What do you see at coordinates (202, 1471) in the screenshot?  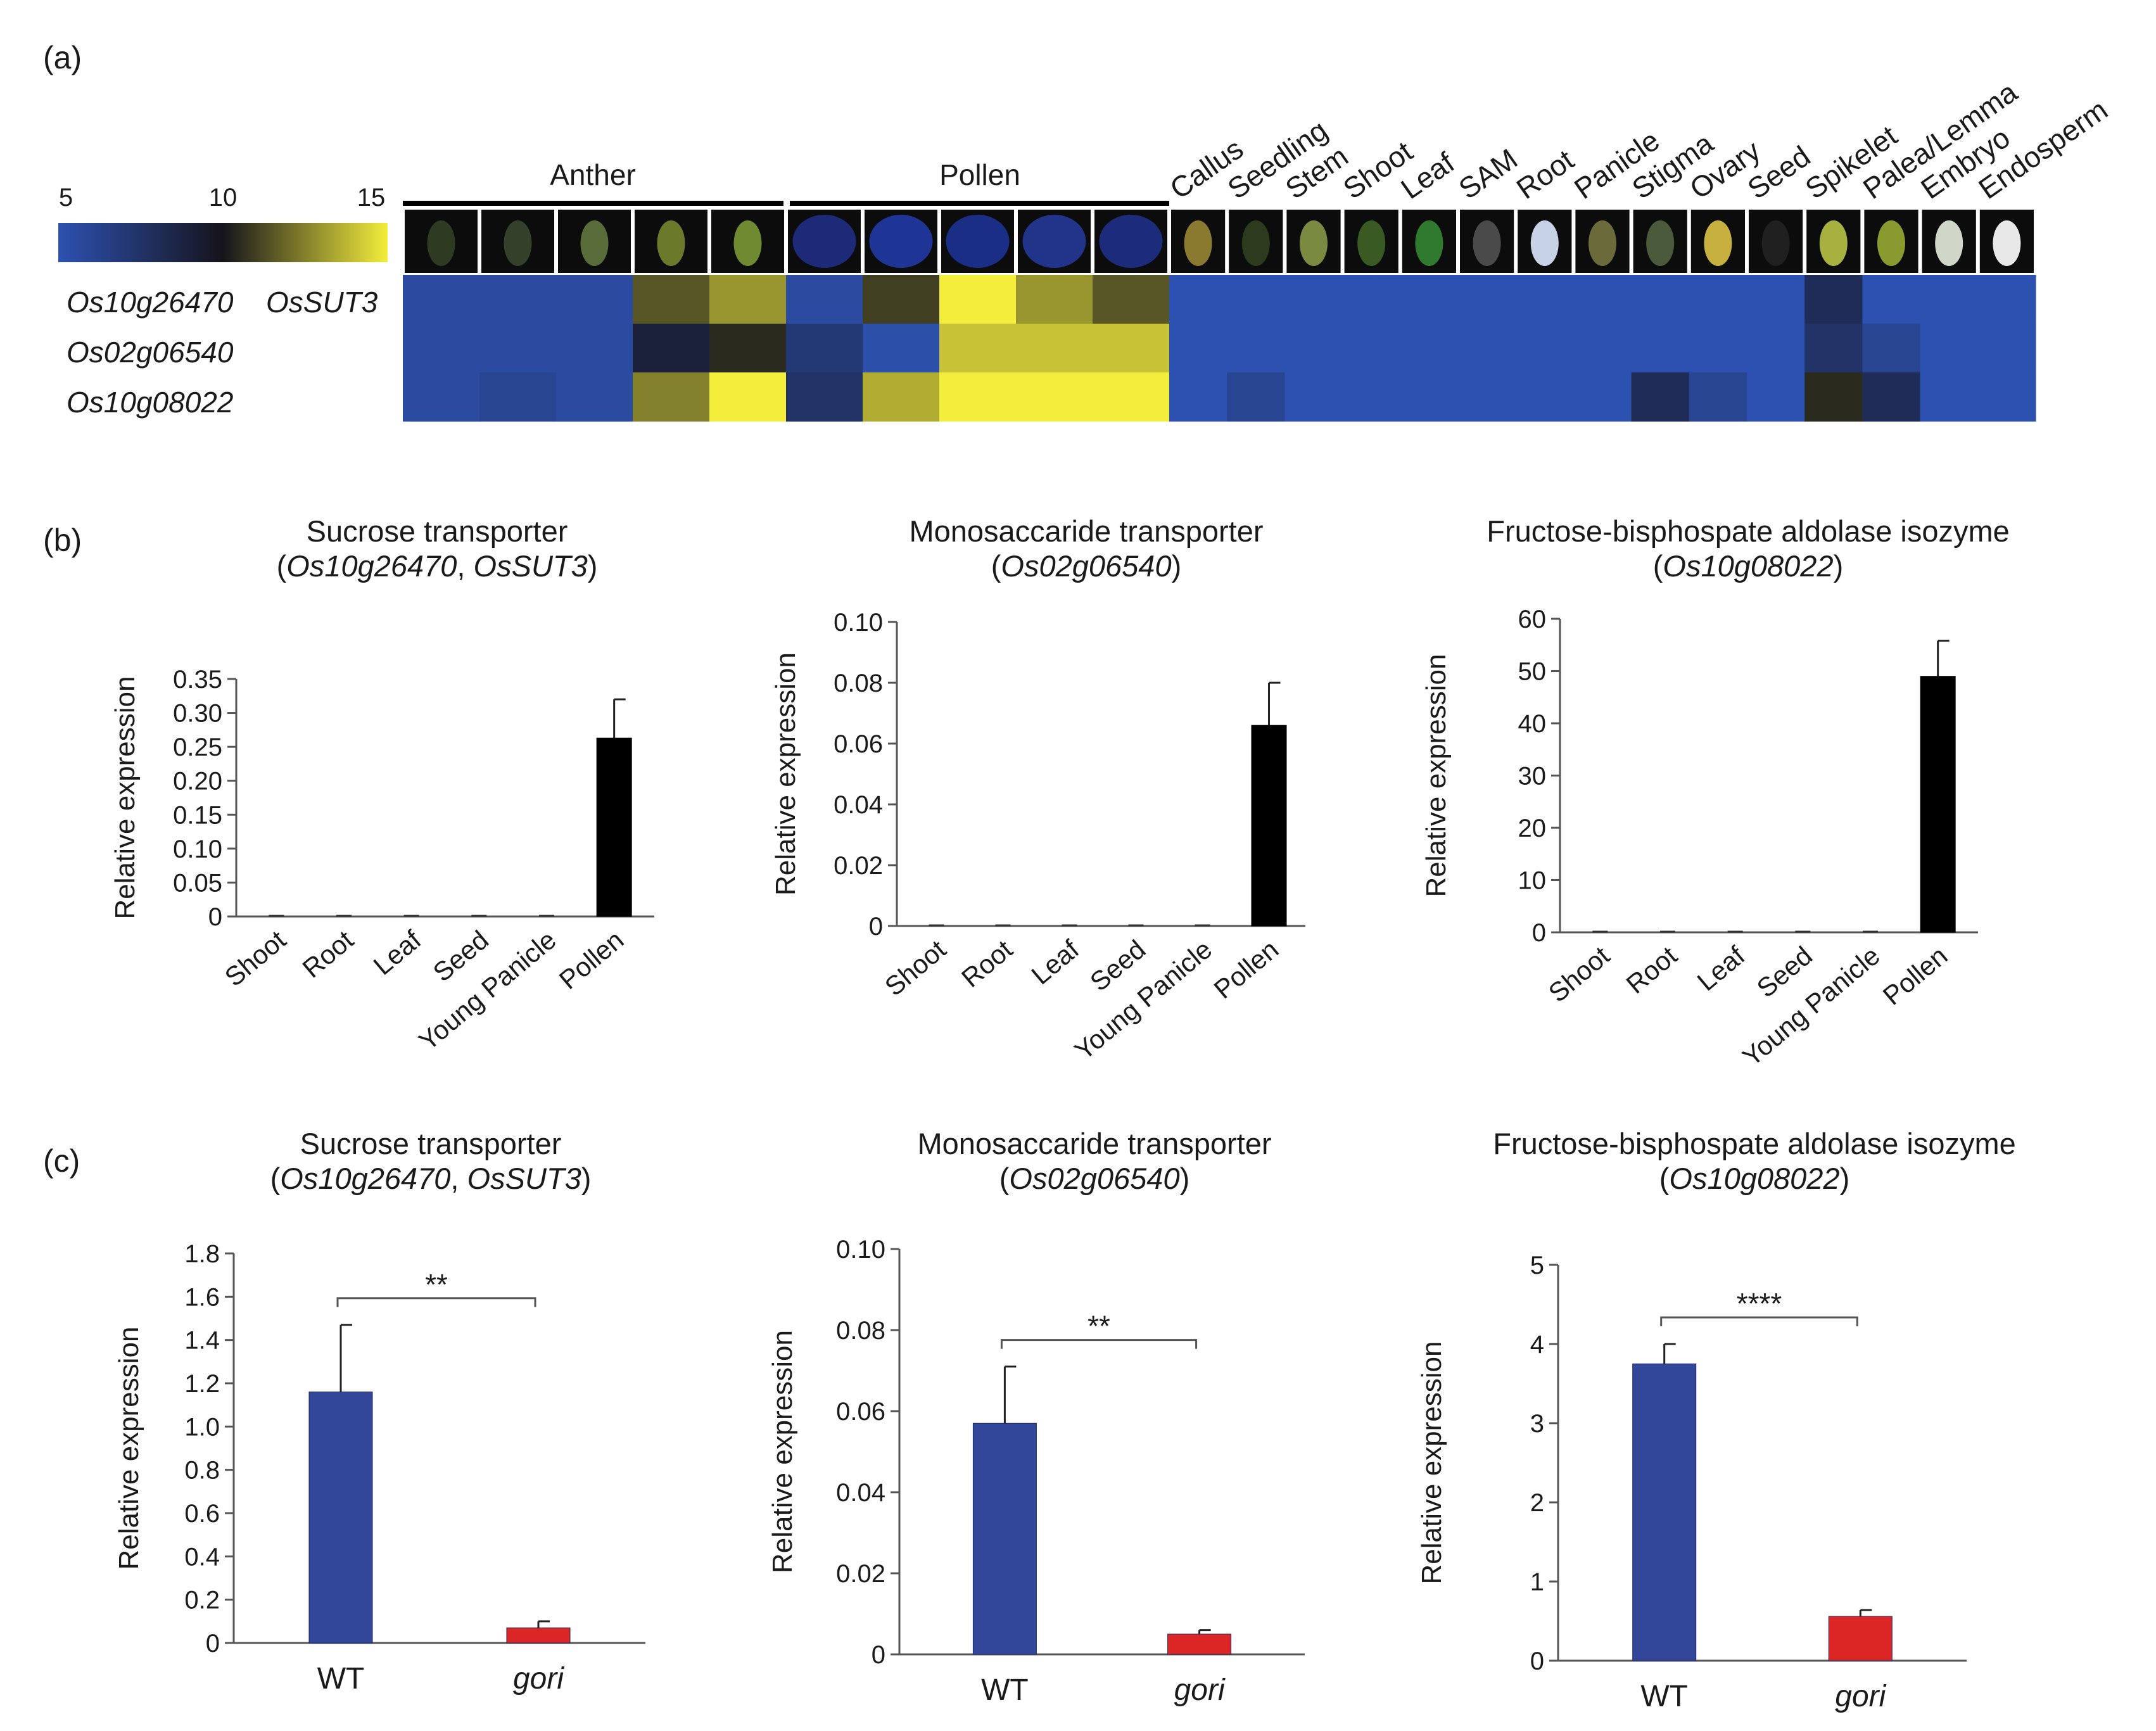 I see `y-tick-label: 0.8` at bounding box center [202, 1471].